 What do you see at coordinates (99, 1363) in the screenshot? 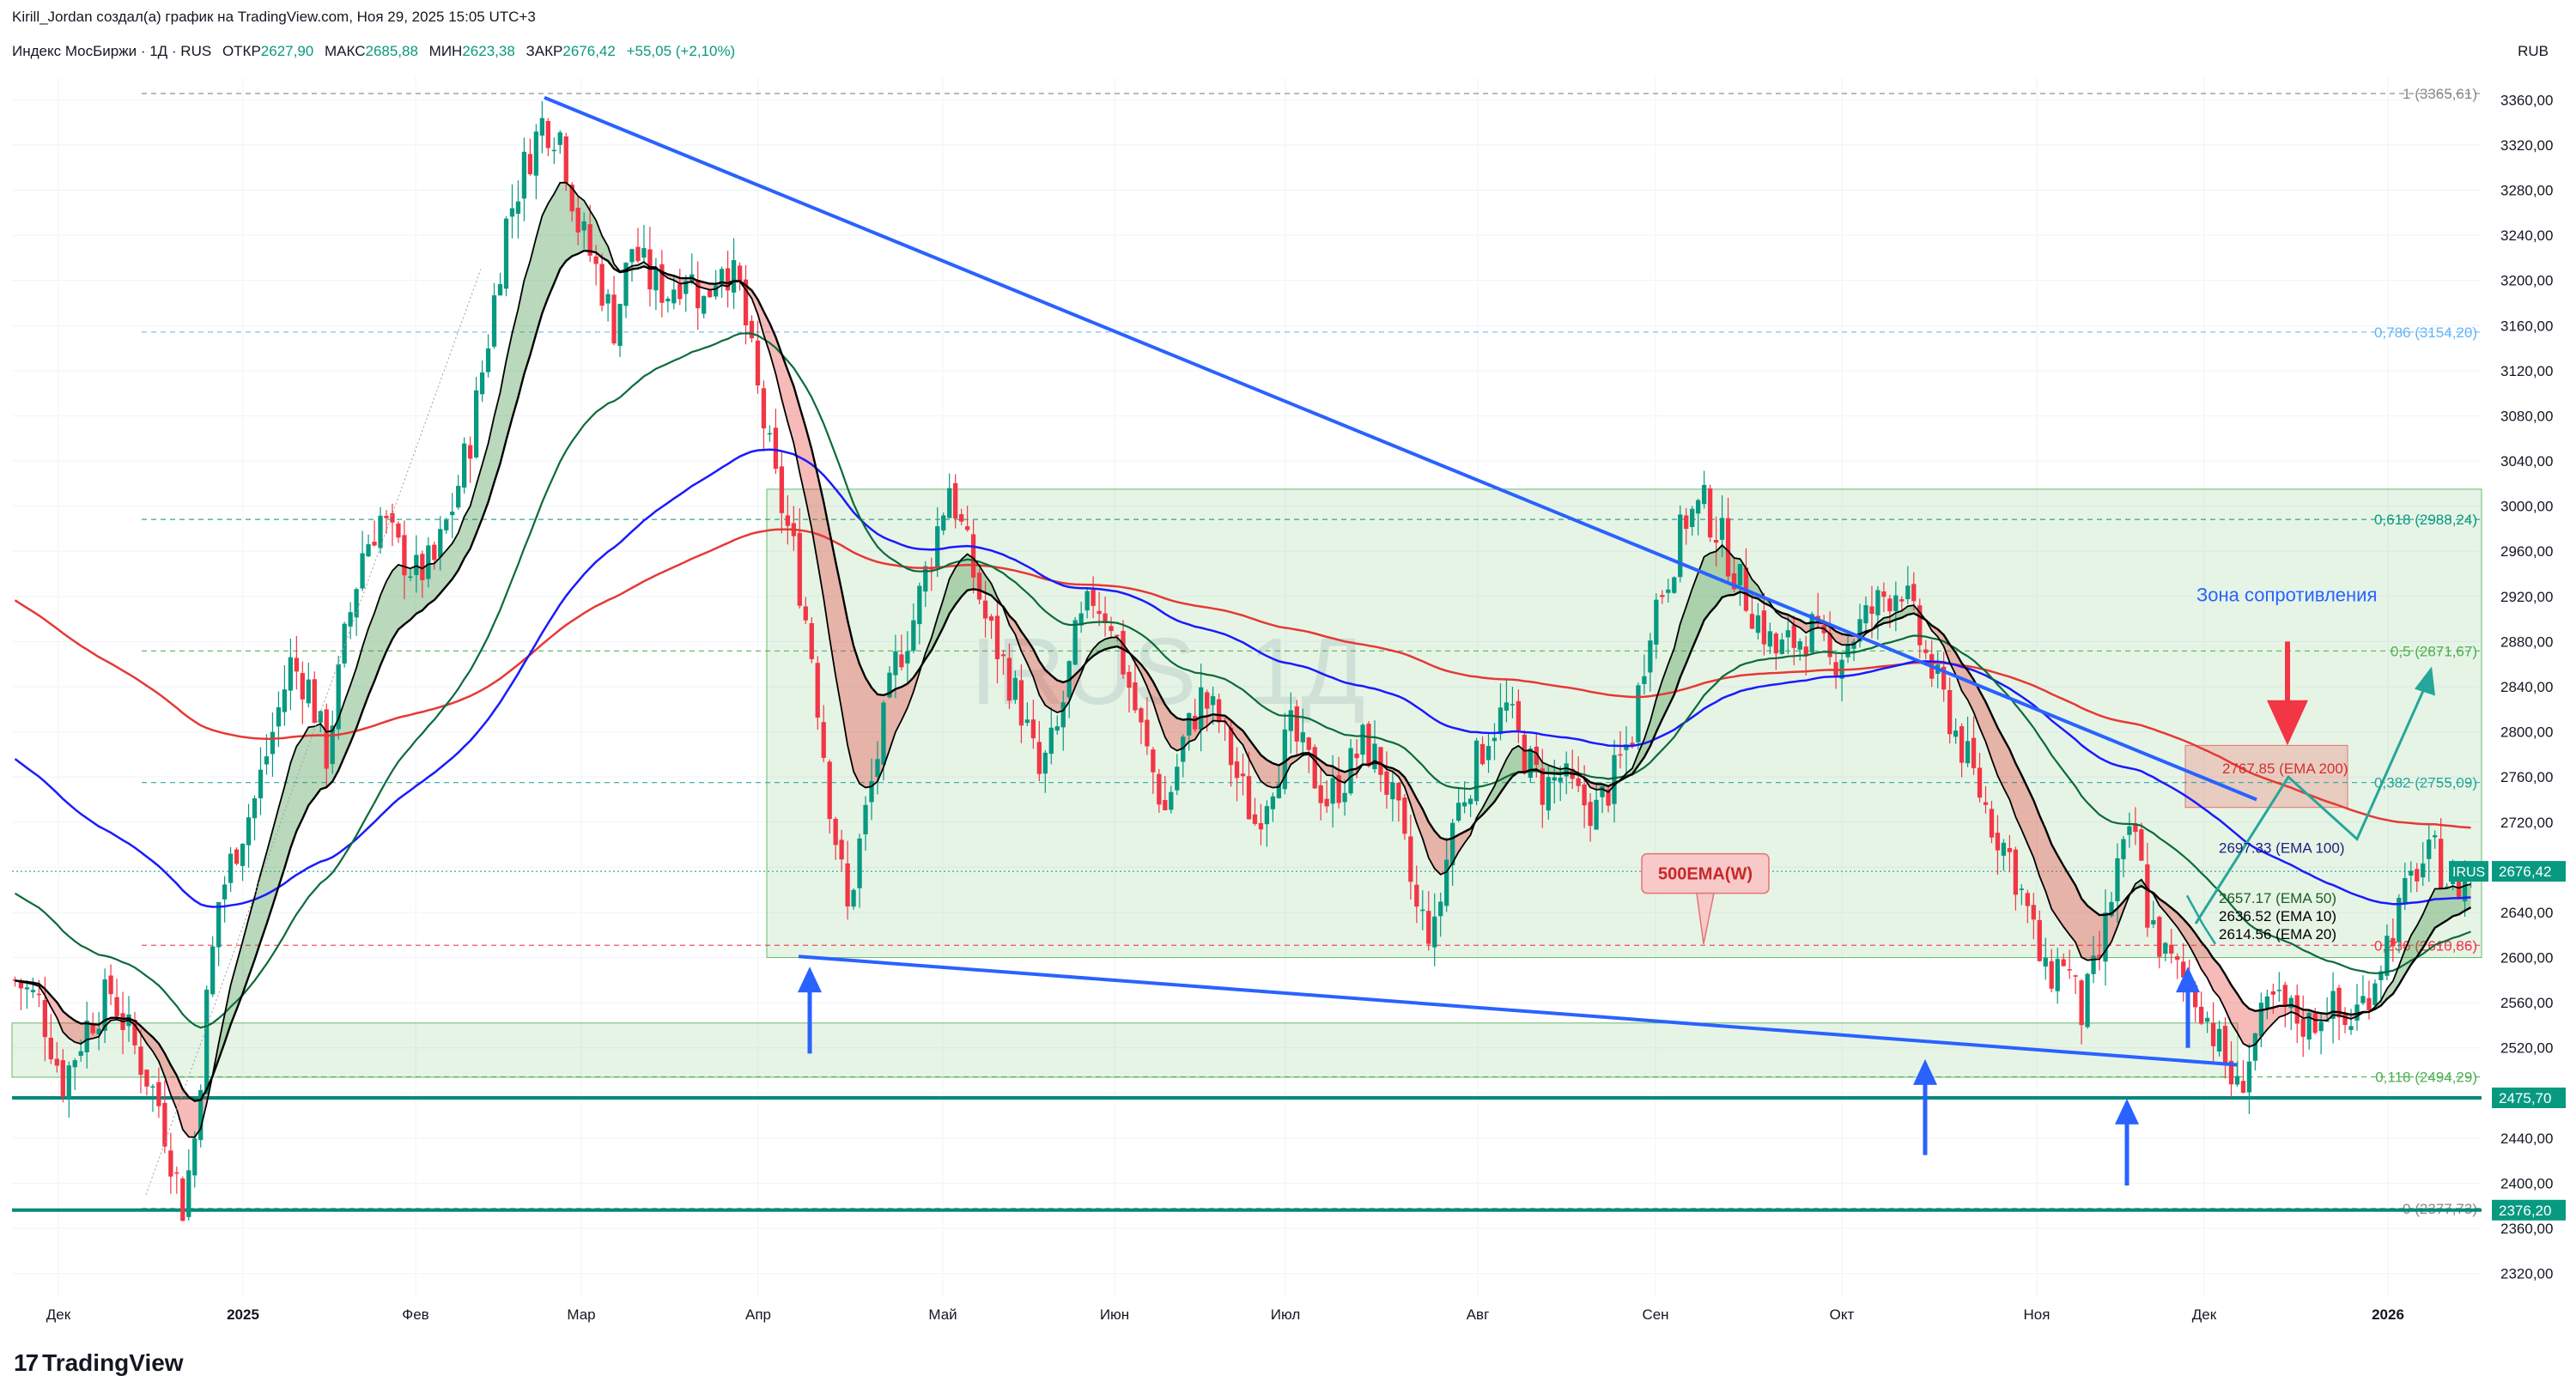
I see `tradingview-logo: 17 TradingView` at bounding box center [99, 1363].